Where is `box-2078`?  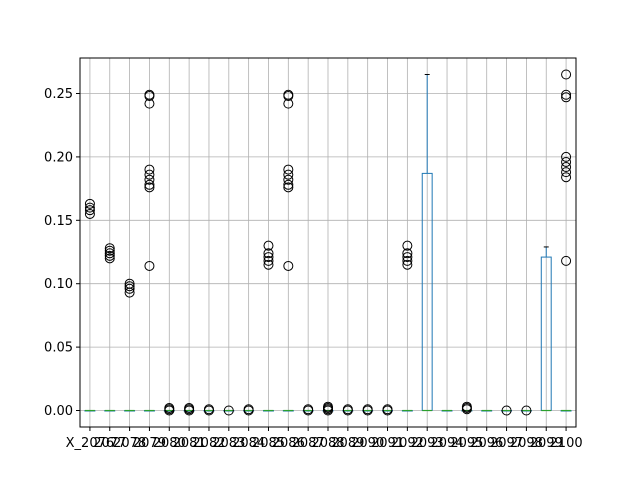
box-2078 is located at coordinates (130, 410).